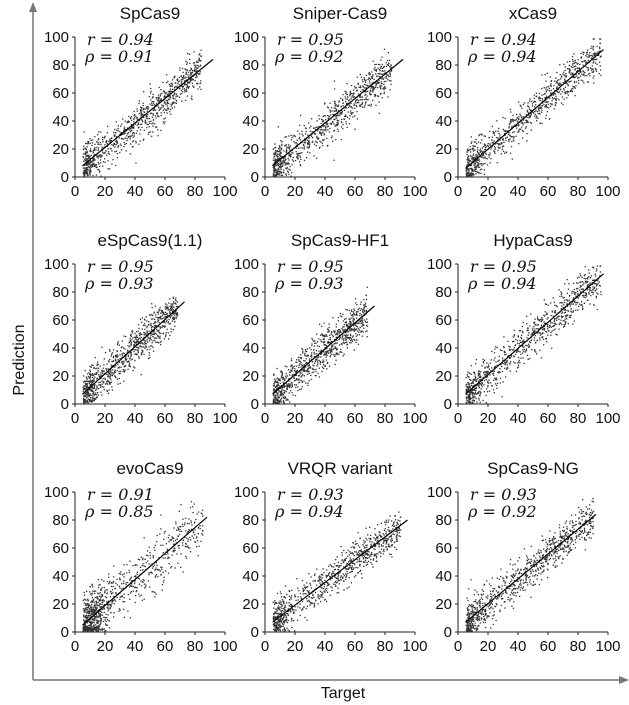 This screenshot has height=705, width=629. Describe the element at coordinates (105, 418) in the screenshot. I see `x-tick-label: 20` at that location.